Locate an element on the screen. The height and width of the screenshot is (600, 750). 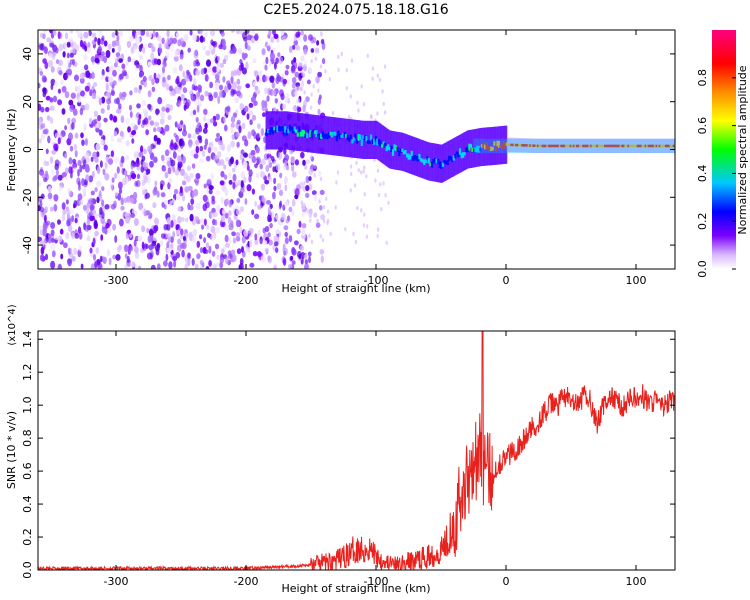
snr-x-tick-label: -300 is located at coordinates (116, 581).